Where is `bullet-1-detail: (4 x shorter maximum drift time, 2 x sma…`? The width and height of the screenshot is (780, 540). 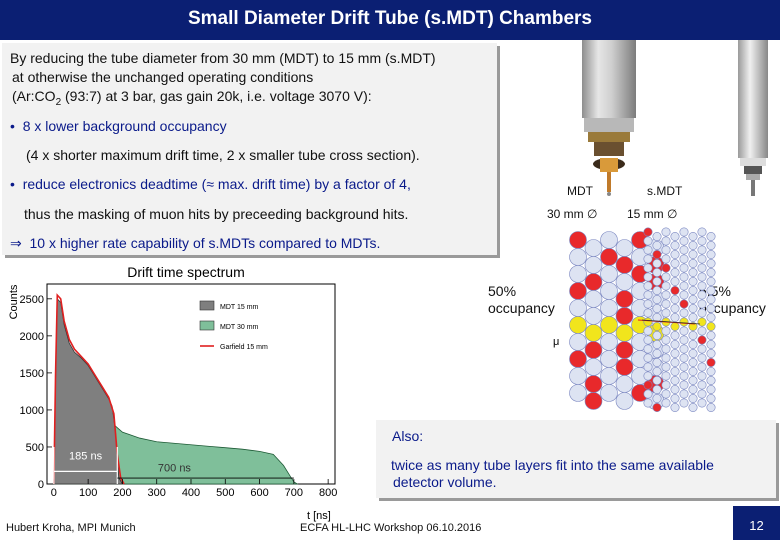
bullet-1-detail: (4 x shorter maximum drift time, 2 x sma… is located at coordinates (223, 155).